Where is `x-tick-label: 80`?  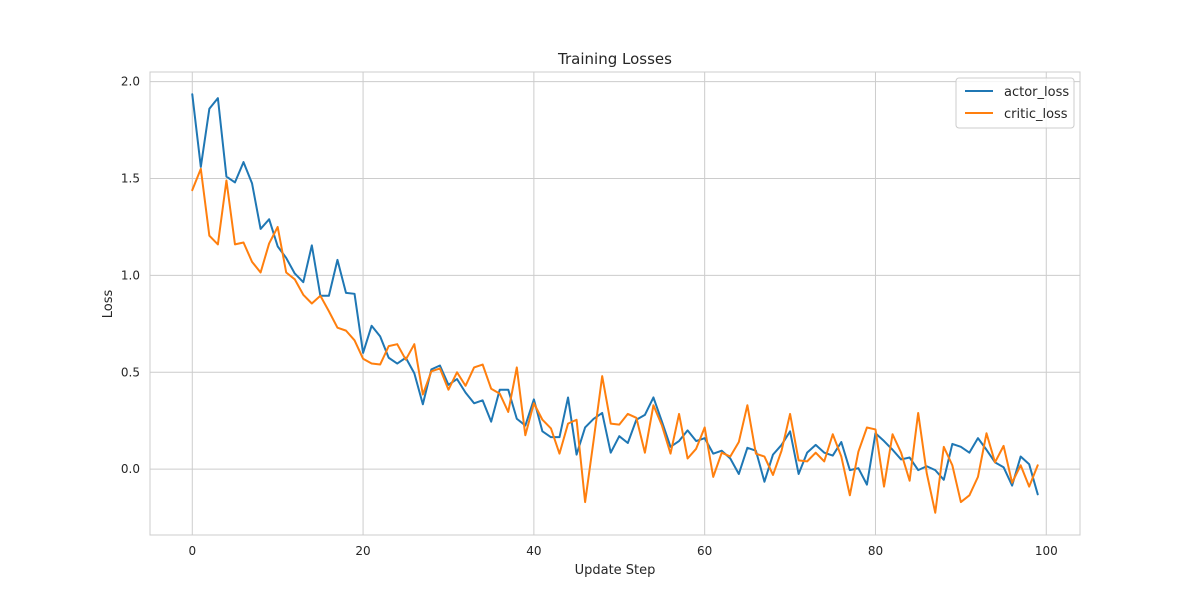 x-tick-label: 80 is located at coordinates (875, 551).